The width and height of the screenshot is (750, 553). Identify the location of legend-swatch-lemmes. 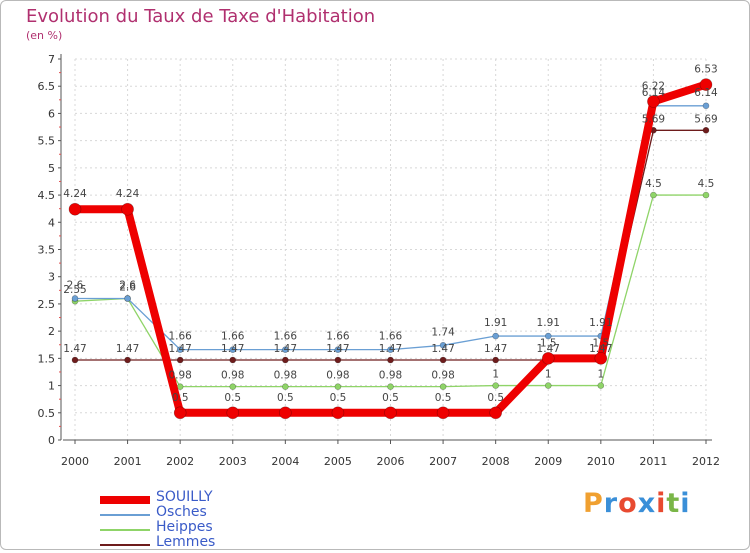
(125, 545).